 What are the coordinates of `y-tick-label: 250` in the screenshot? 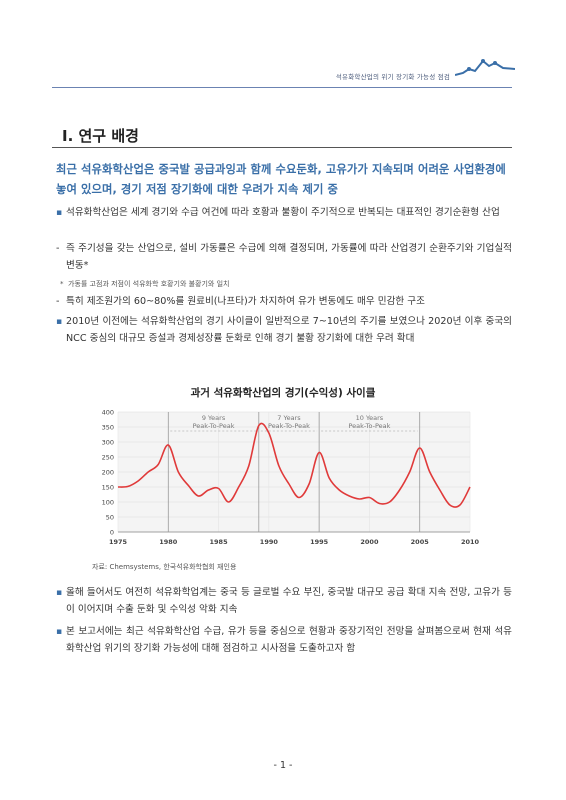 It's located at (108, 458).